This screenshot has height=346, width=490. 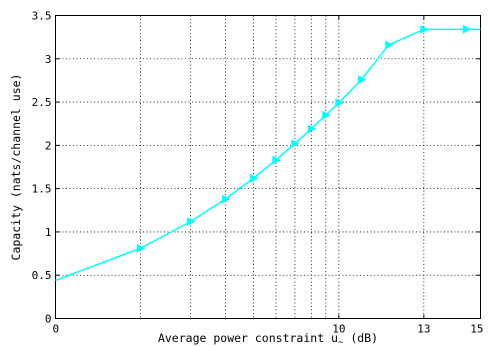 I want to click on y-tick-label-2: 1, so click(x=48, y=232).